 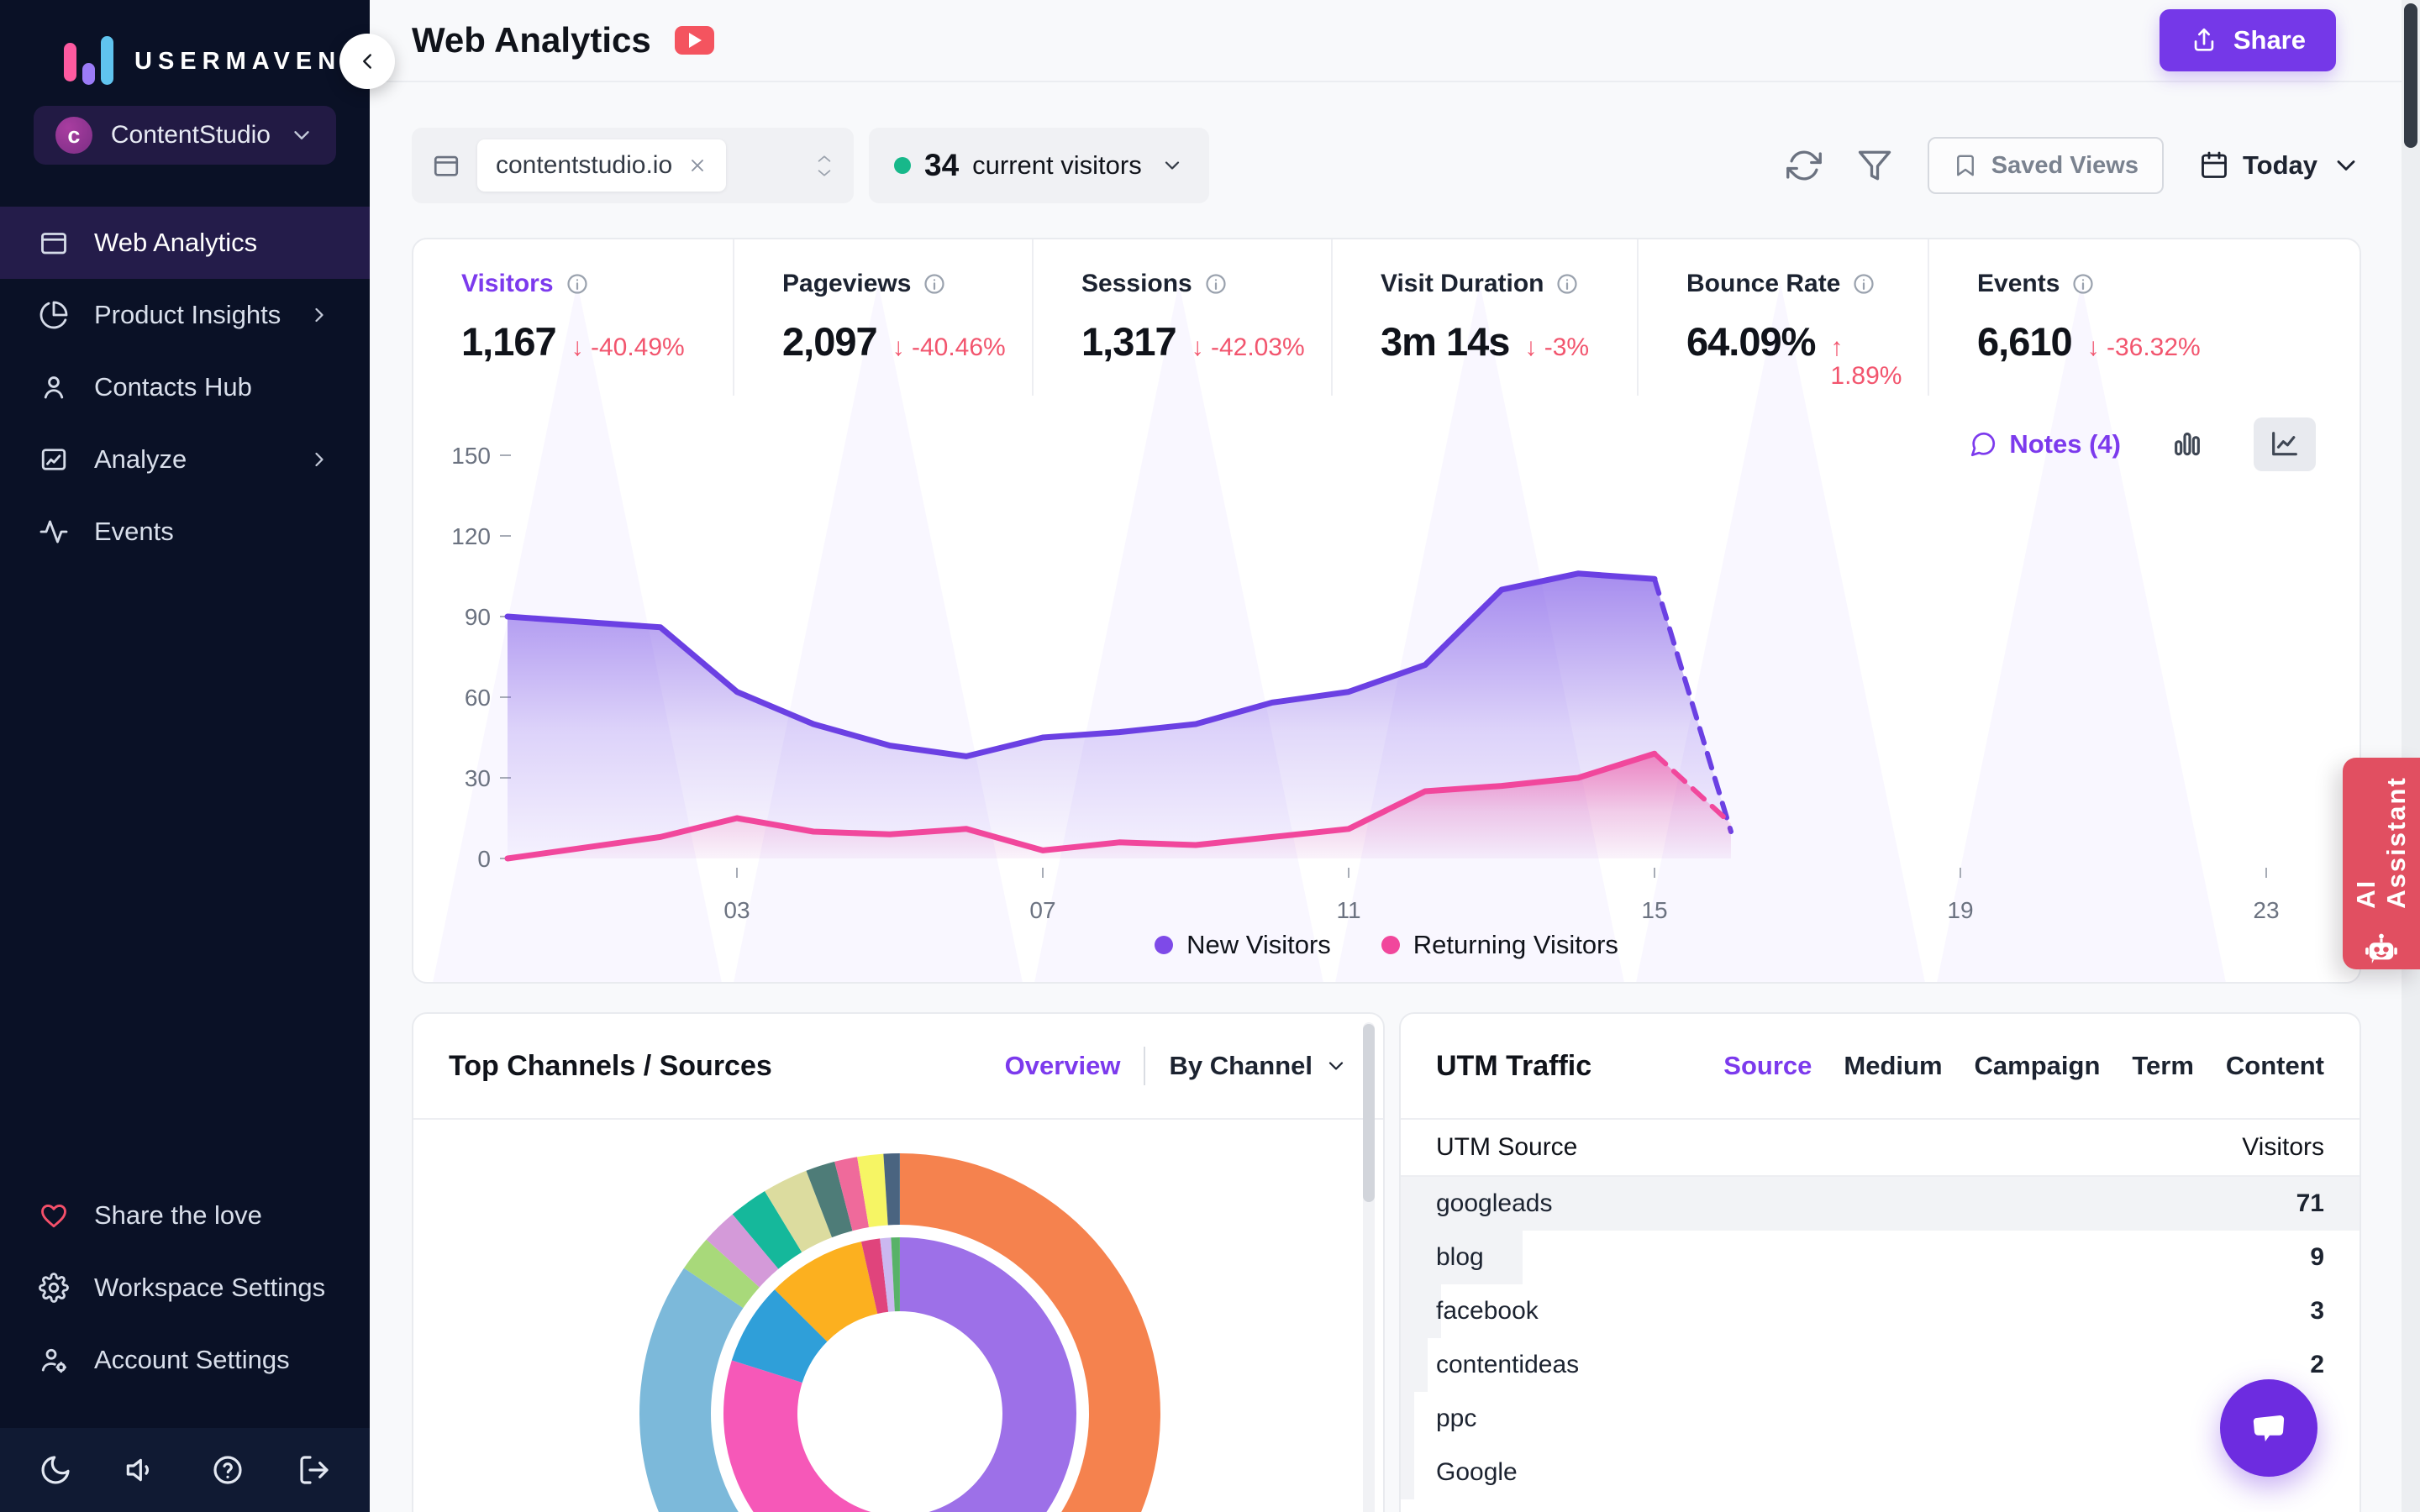 What do you see at coordinates (185, 532) in the screenshot?
I see `sidebar-item-events: Events` at bounding box center [185, 532].